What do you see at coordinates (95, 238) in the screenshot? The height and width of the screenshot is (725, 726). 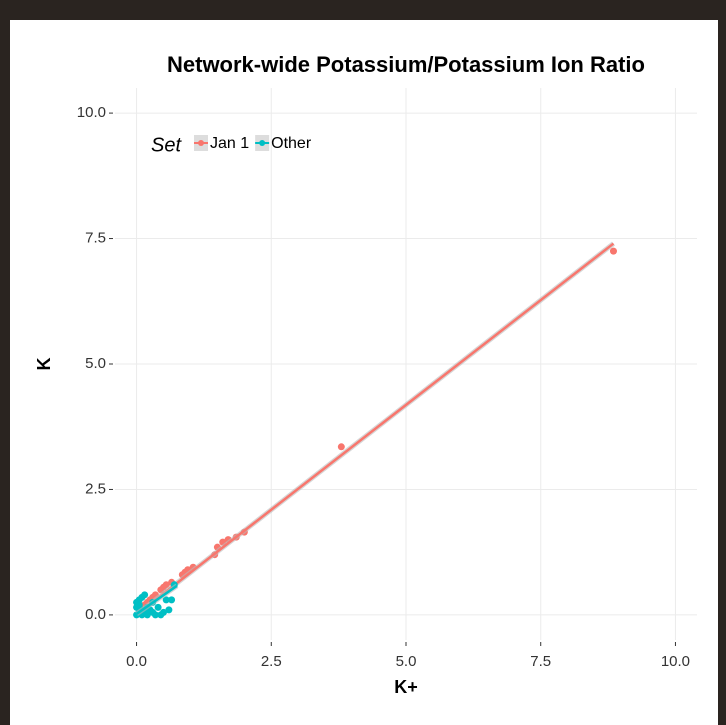 I see `y-tick-label: 7.5` at bounding box center [95, 238].